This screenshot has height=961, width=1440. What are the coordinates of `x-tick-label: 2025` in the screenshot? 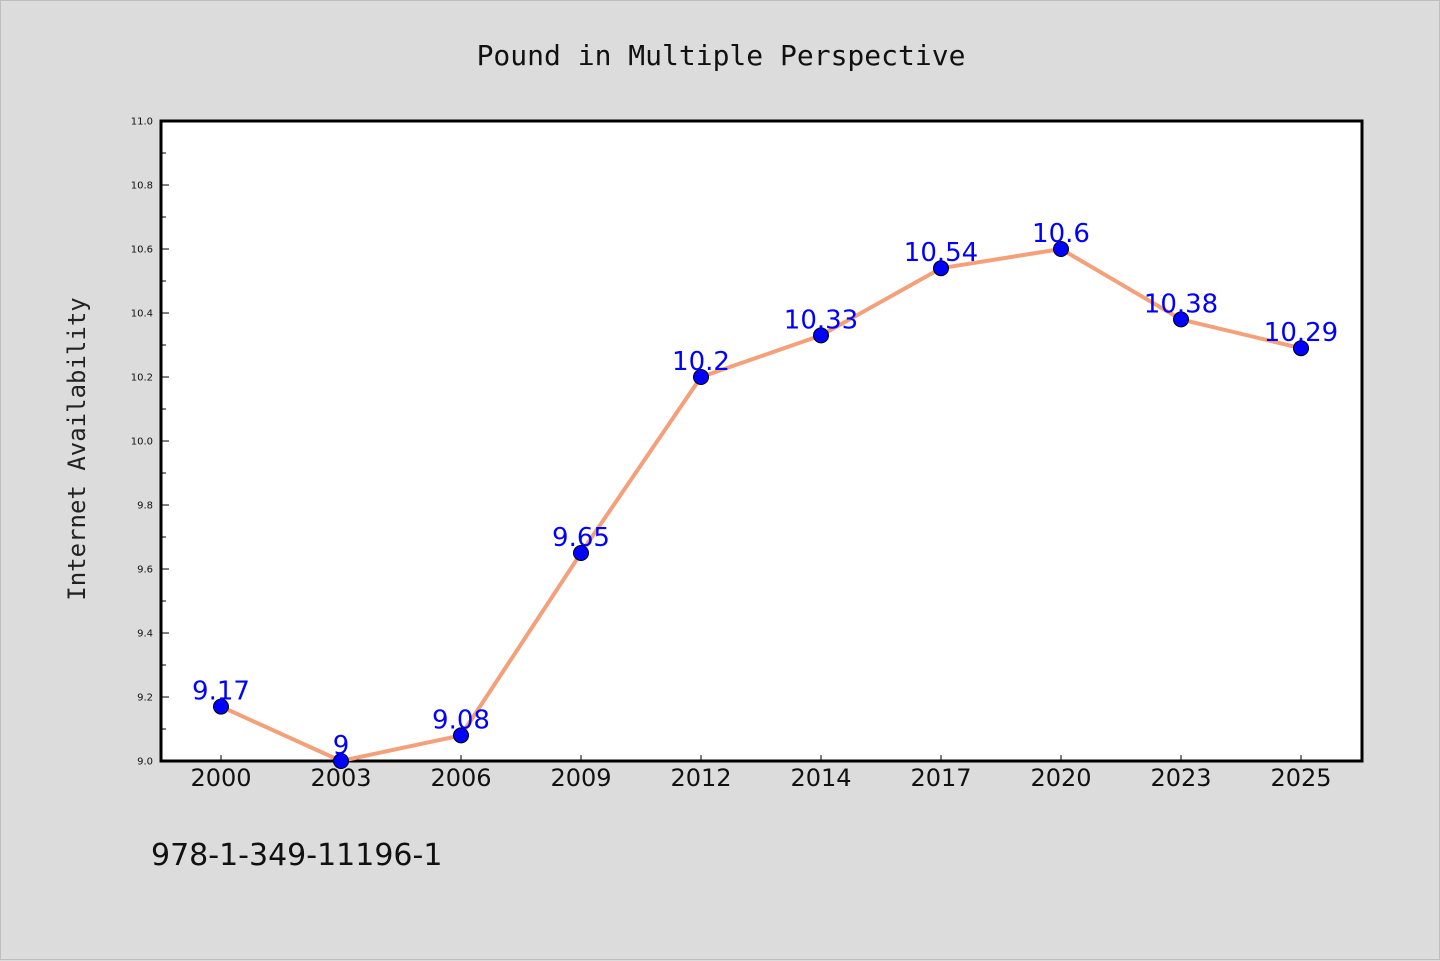 It's located at (1300, 778).